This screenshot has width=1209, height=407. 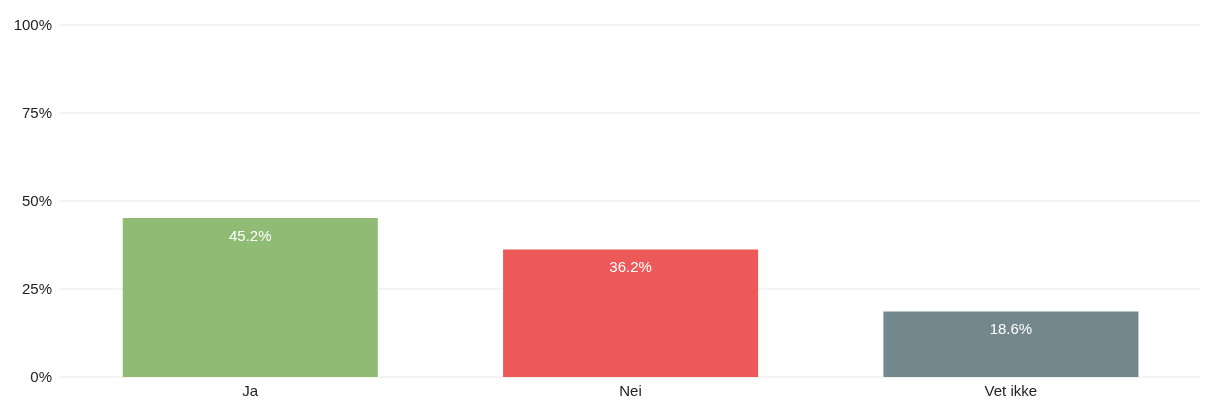 What do you see at coordinates (32, 25) in the screenshot?
I see `y-tick-label: 100%` at bounding box center [32, 25].